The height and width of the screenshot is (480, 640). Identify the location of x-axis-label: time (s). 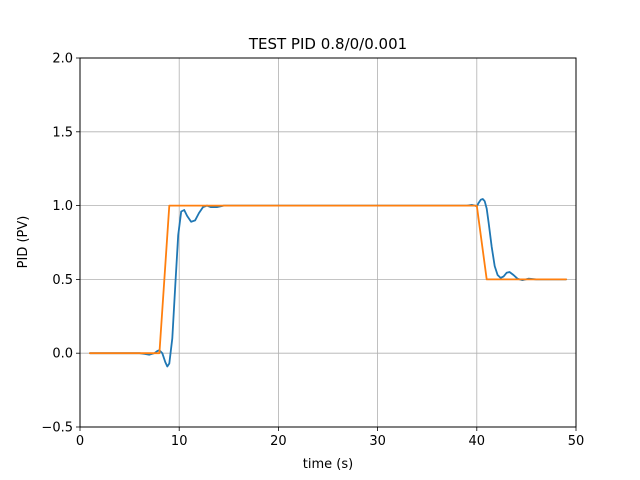
(328, 464).